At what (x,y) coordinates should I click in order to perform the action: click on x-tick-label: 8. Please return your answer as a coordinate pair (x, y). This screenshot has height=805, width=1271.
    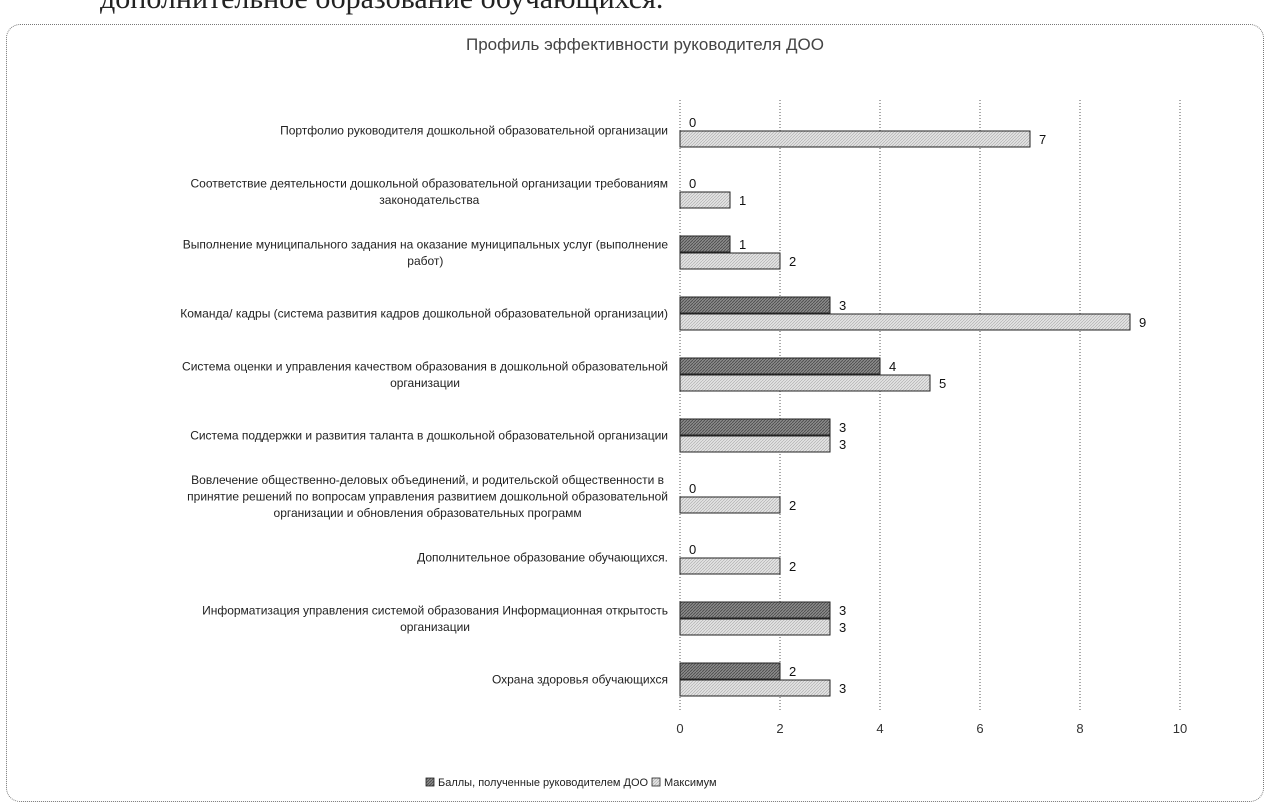
    Looking at the image, I should click on (1079, 728).